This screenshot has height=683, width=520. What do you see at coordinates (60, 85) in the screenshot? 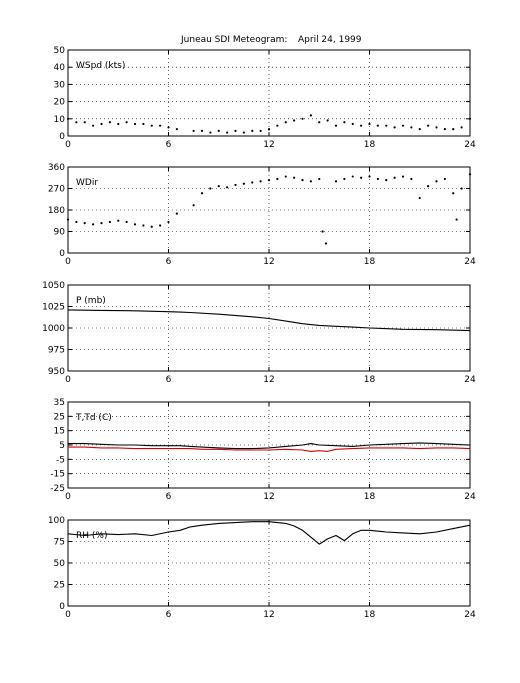
I see `y-tick-label: 30` at bounding box center [60, 85].